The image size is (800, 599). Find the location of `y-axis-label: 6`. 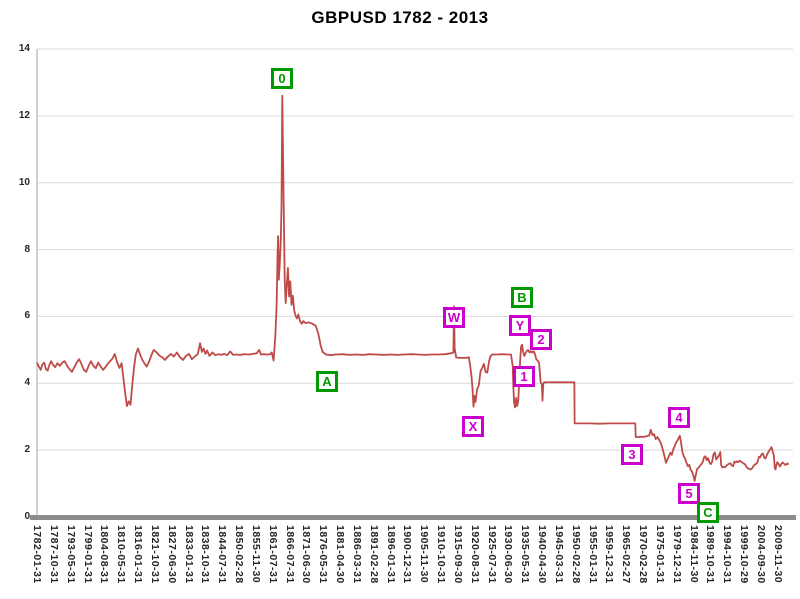

y-axis-label: 6 is located at coordinates (27, 316).